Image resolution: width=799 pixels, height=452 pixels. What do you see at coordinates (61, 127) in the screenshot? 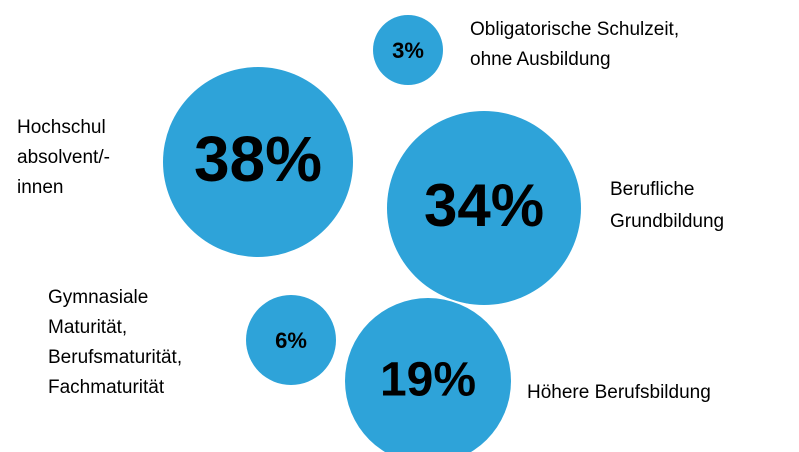
I see `category-label: Hochschul` at bounding box center [61, 127].